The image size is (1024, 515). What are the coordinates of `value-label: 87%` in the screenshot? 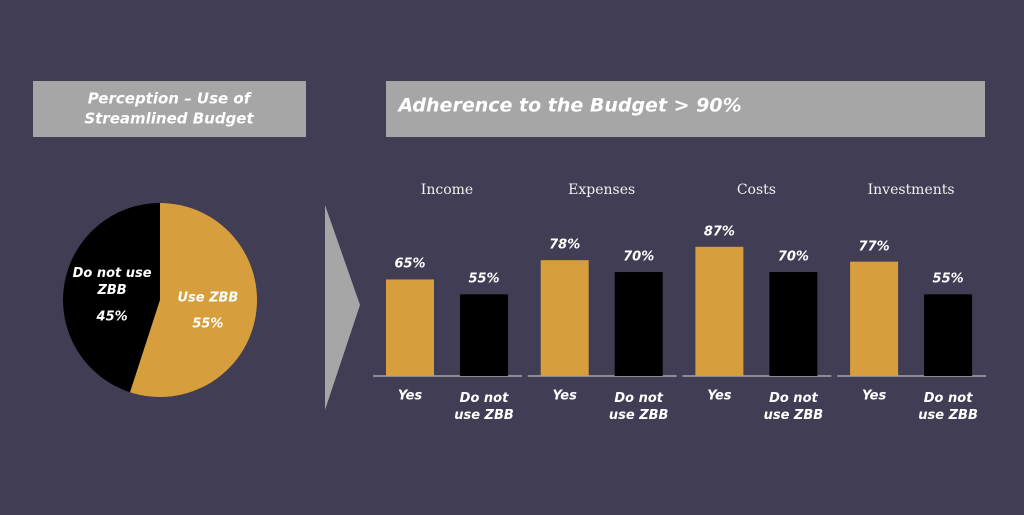 It's located at (719, 232).